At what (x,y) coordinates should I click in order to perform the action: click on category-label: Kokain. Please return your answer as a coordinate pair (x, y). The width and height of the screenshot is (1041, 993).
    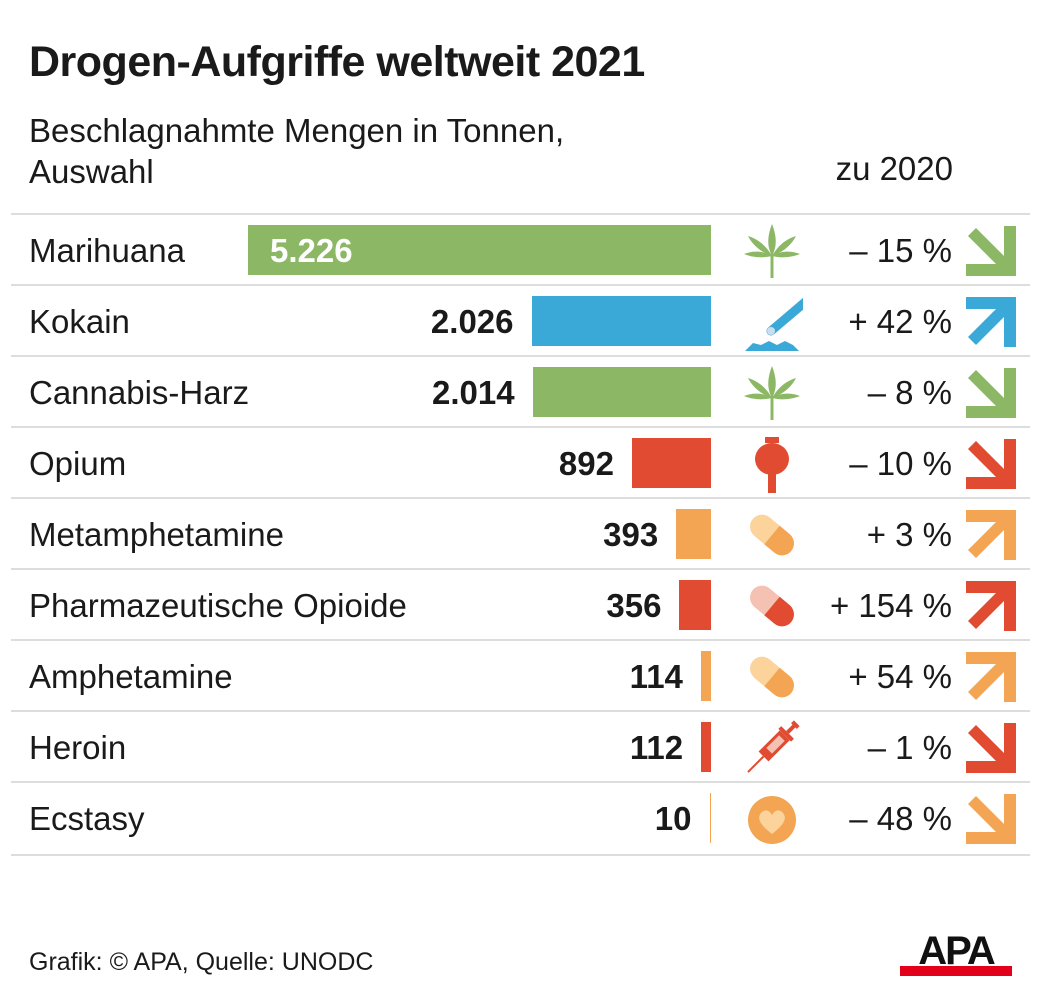
    Looking at the image, I should click on (79, 321).